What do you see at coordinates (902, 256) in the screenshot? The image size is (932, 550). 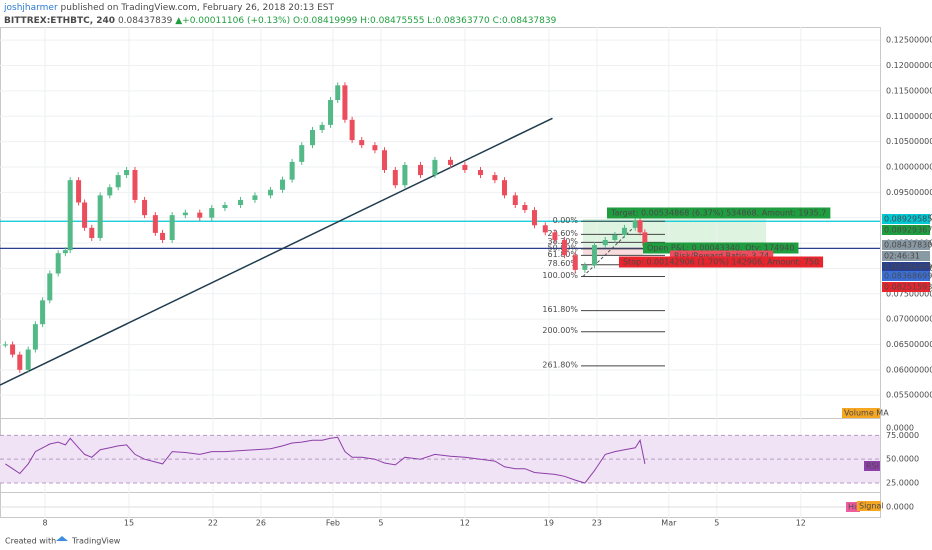 I see `price-label: 02:46:31` at bounding box center [902, 256].